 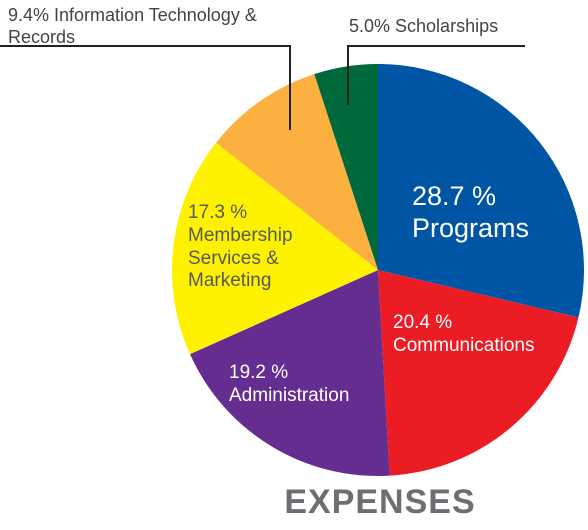 I want to click on value-label: 20.4 %, so click(x=423, y=322).